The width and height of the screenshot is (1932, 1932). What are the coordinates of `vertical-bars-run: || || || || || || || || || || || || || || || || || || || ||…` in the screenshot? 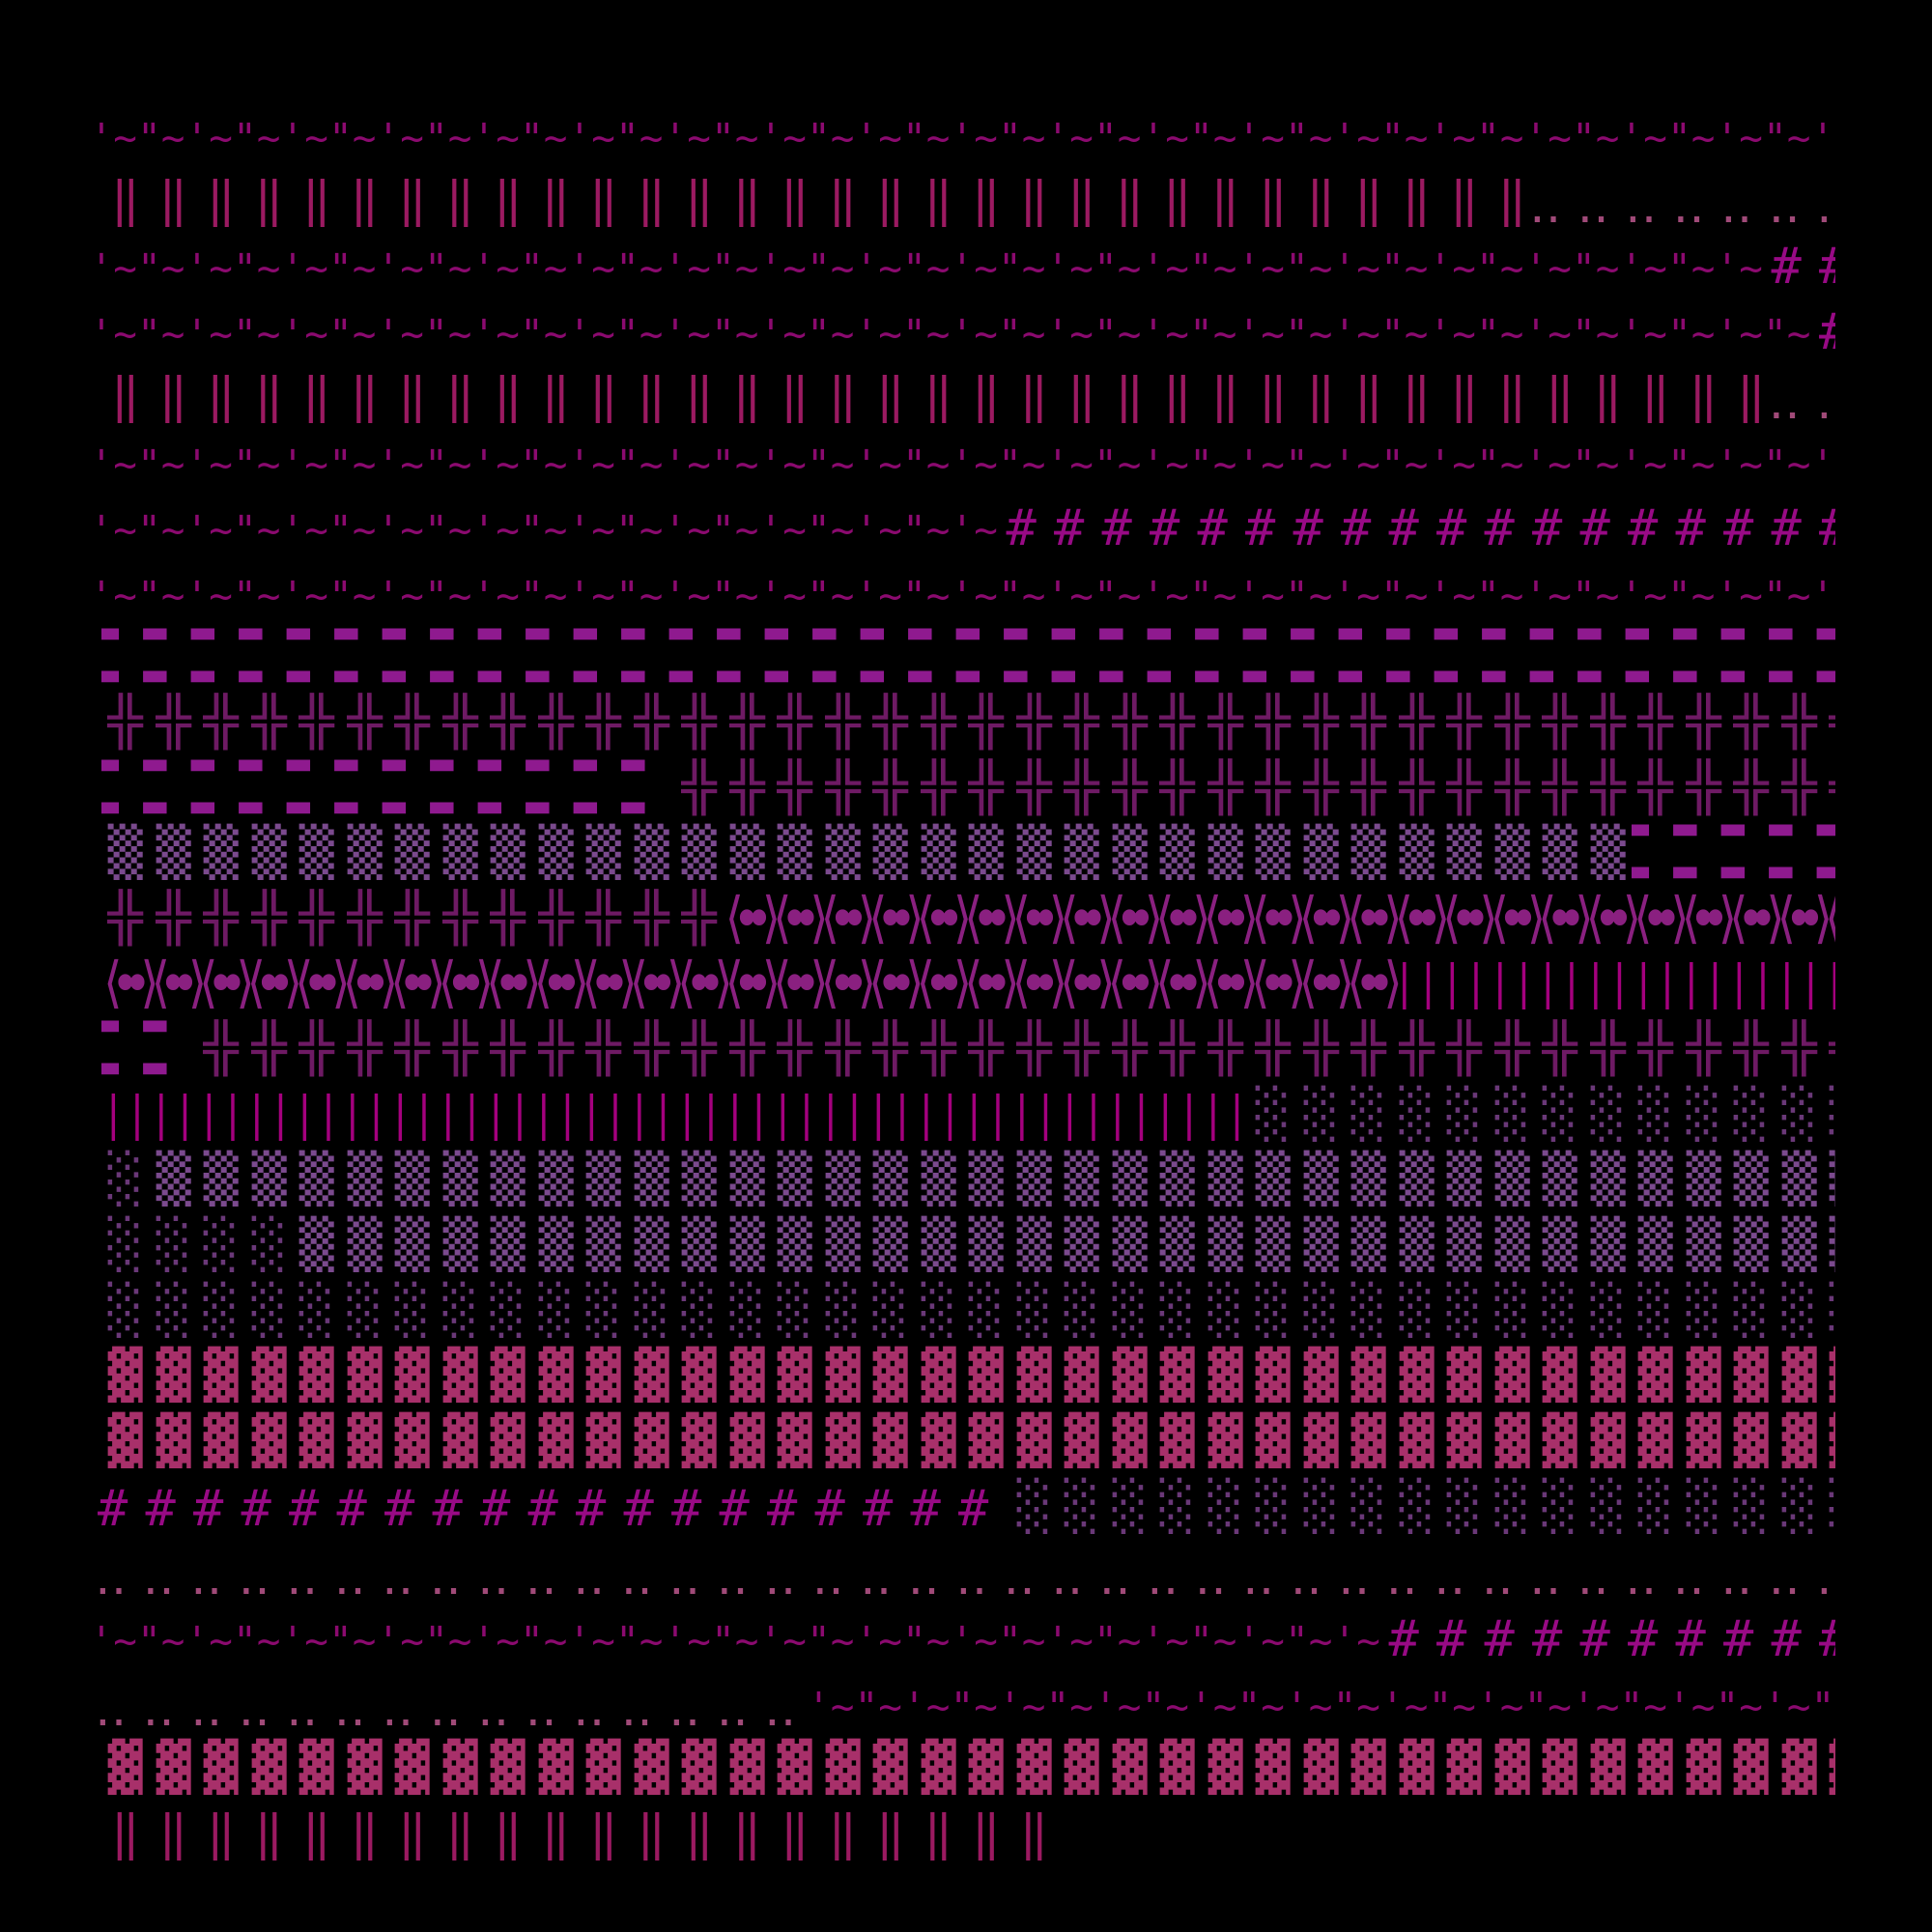 It's located at (675, 1115).